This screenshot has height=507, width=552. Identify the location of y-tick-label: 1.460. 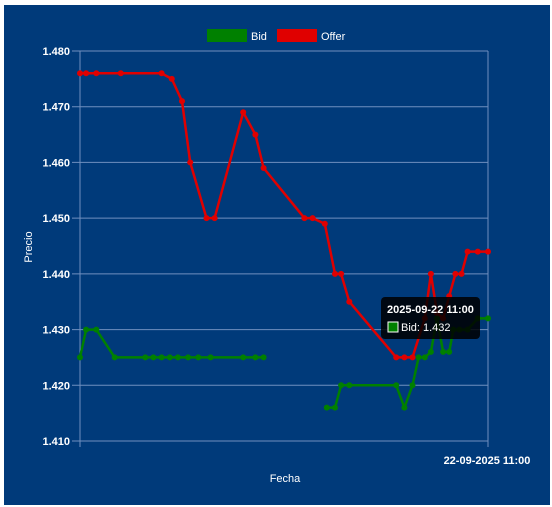
(56, 163).